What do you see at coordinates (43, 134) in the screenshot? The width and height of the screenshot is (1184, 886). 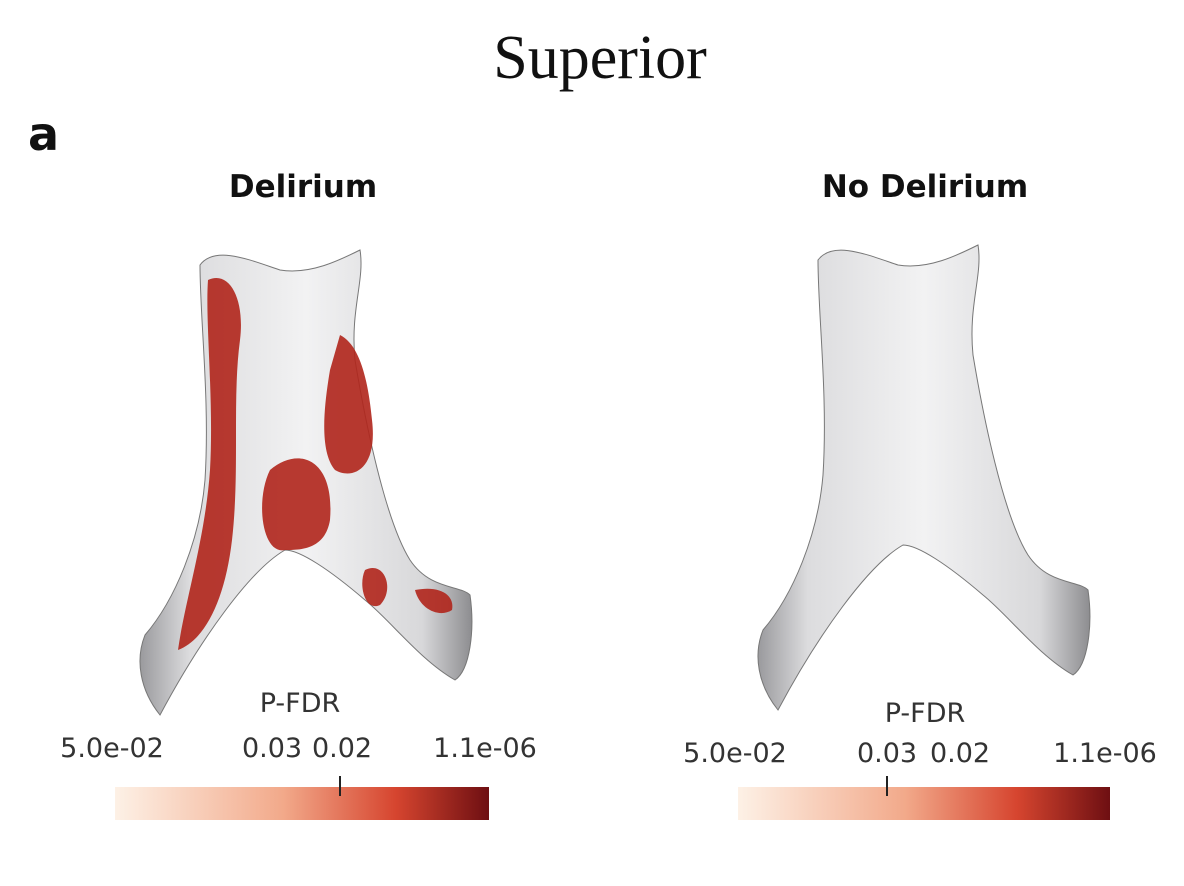 I see `panel-label: a` at bounding box center [43, 134].